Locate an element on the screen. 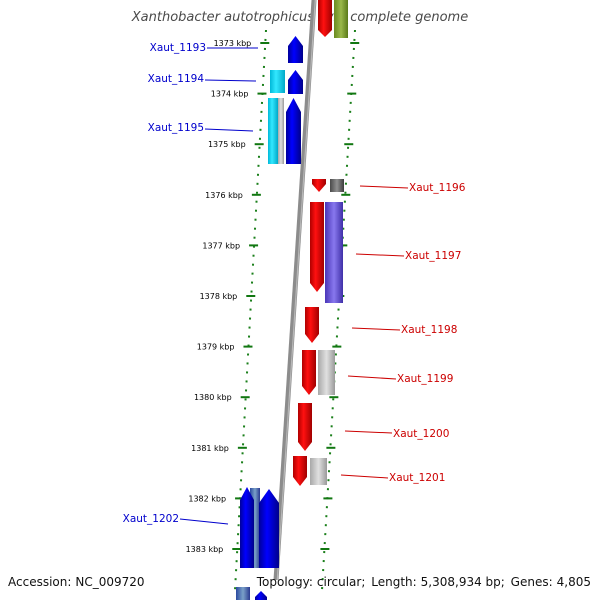  gene-xaut-1196-companion is located at coordinates (337, 185).